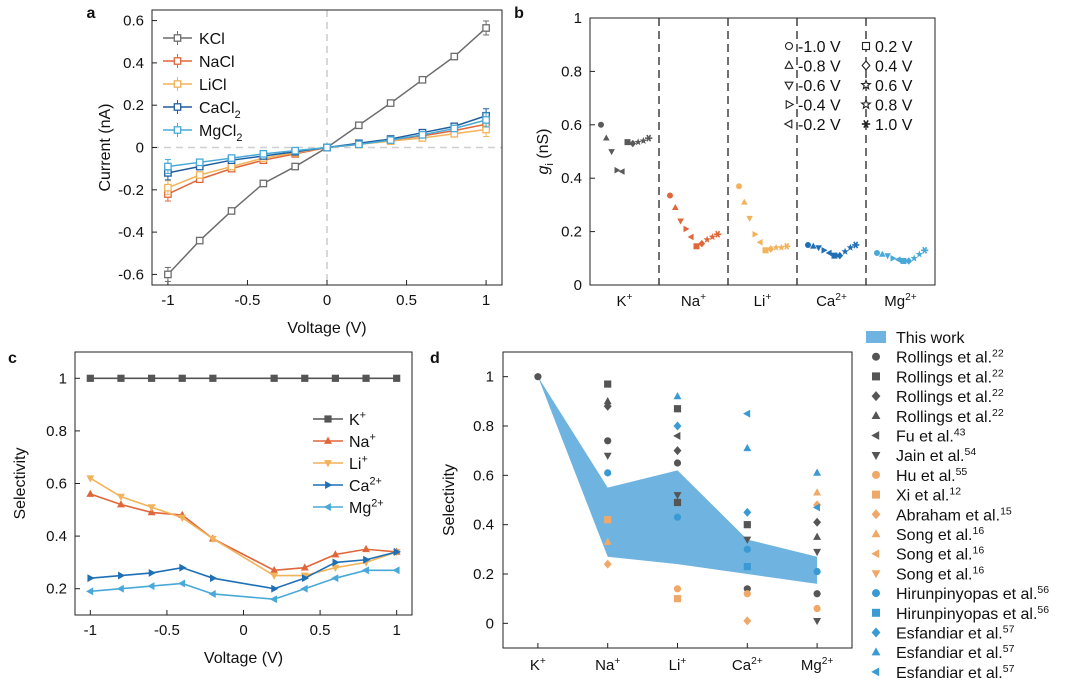 This screenshot has width=1080, height=689. Describe the element at coordinates (239, 138) in the screenshot. I see `legend-label-sub: 2` at that location.